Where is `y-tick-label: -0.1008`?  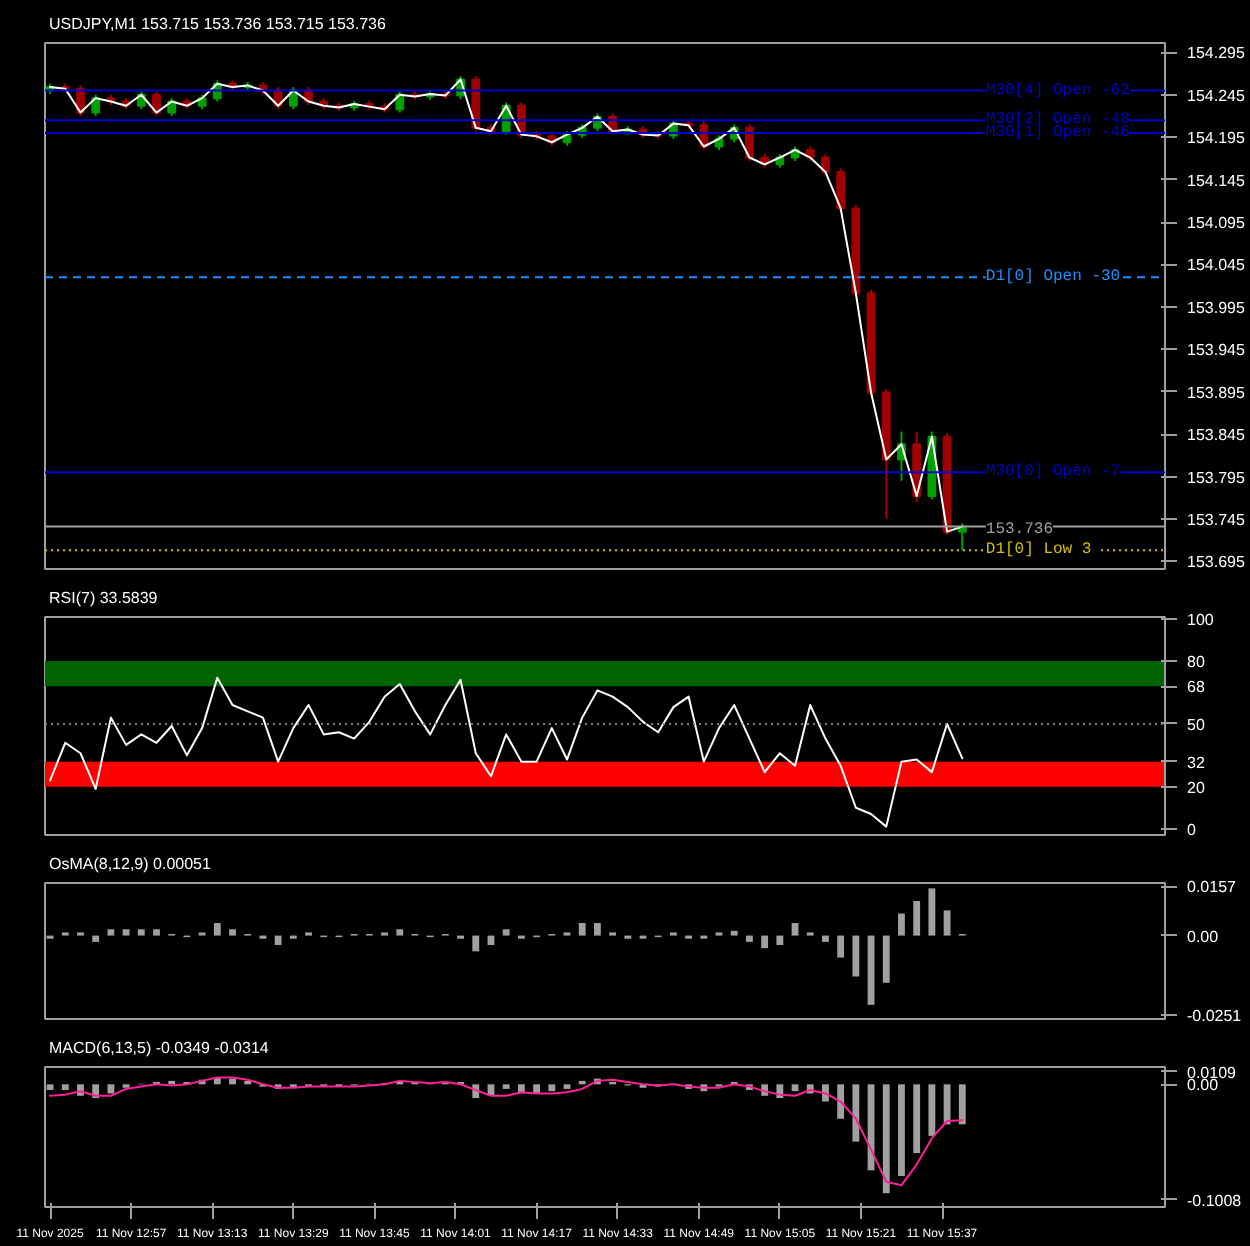
y-tick-label: -0.1008 is located at coordinates (1215, 1200).